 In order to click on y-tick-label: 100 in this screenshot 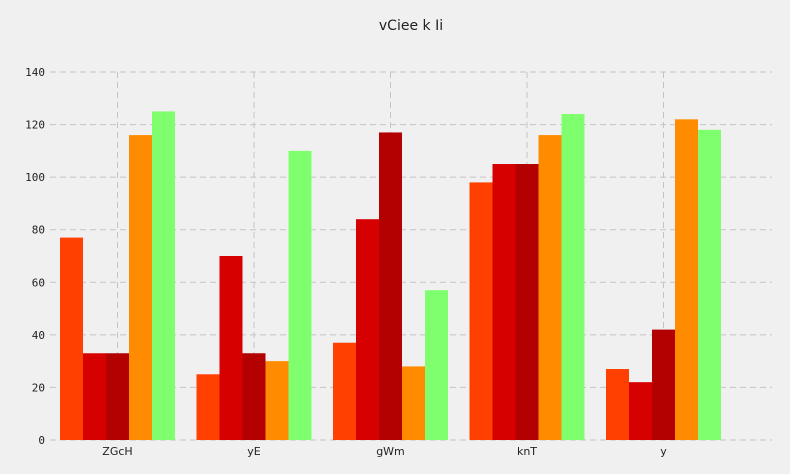, I will do `click(35, 177)`.